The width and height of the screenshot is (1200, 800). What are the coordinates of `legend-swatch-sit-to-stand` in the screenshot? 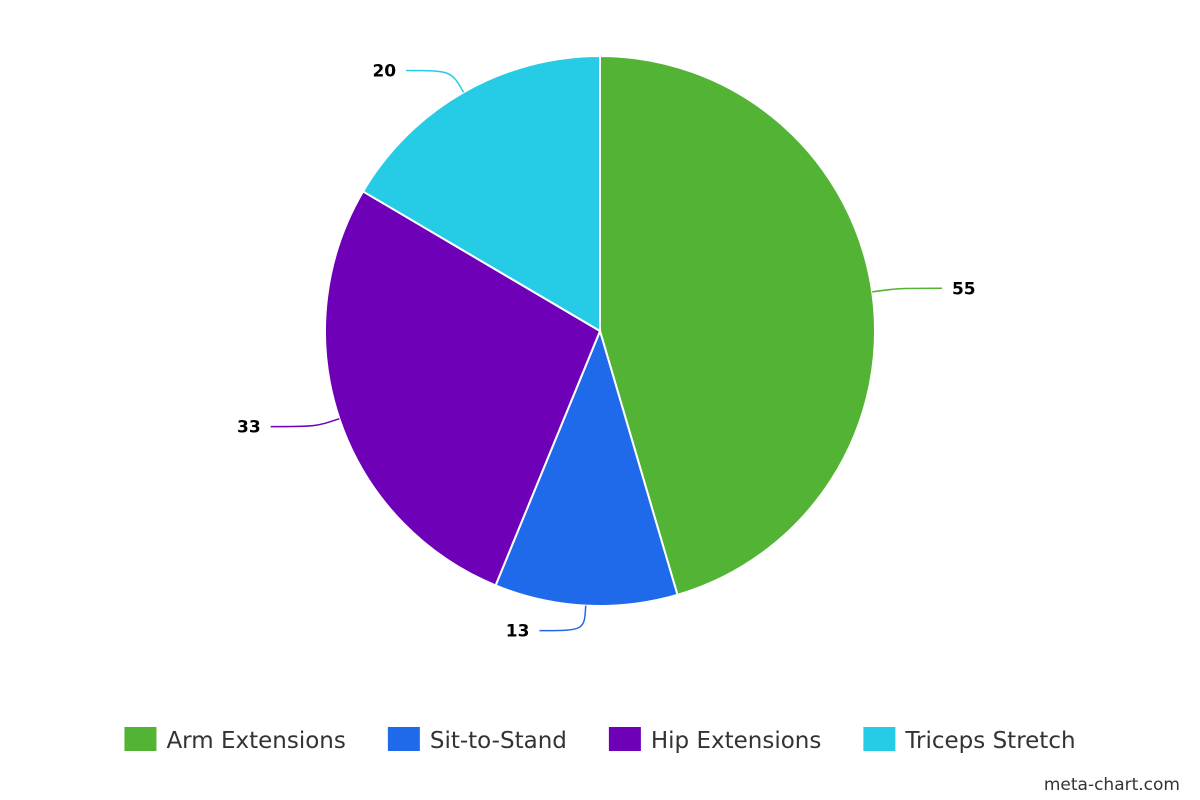 It's located at (403, 739).